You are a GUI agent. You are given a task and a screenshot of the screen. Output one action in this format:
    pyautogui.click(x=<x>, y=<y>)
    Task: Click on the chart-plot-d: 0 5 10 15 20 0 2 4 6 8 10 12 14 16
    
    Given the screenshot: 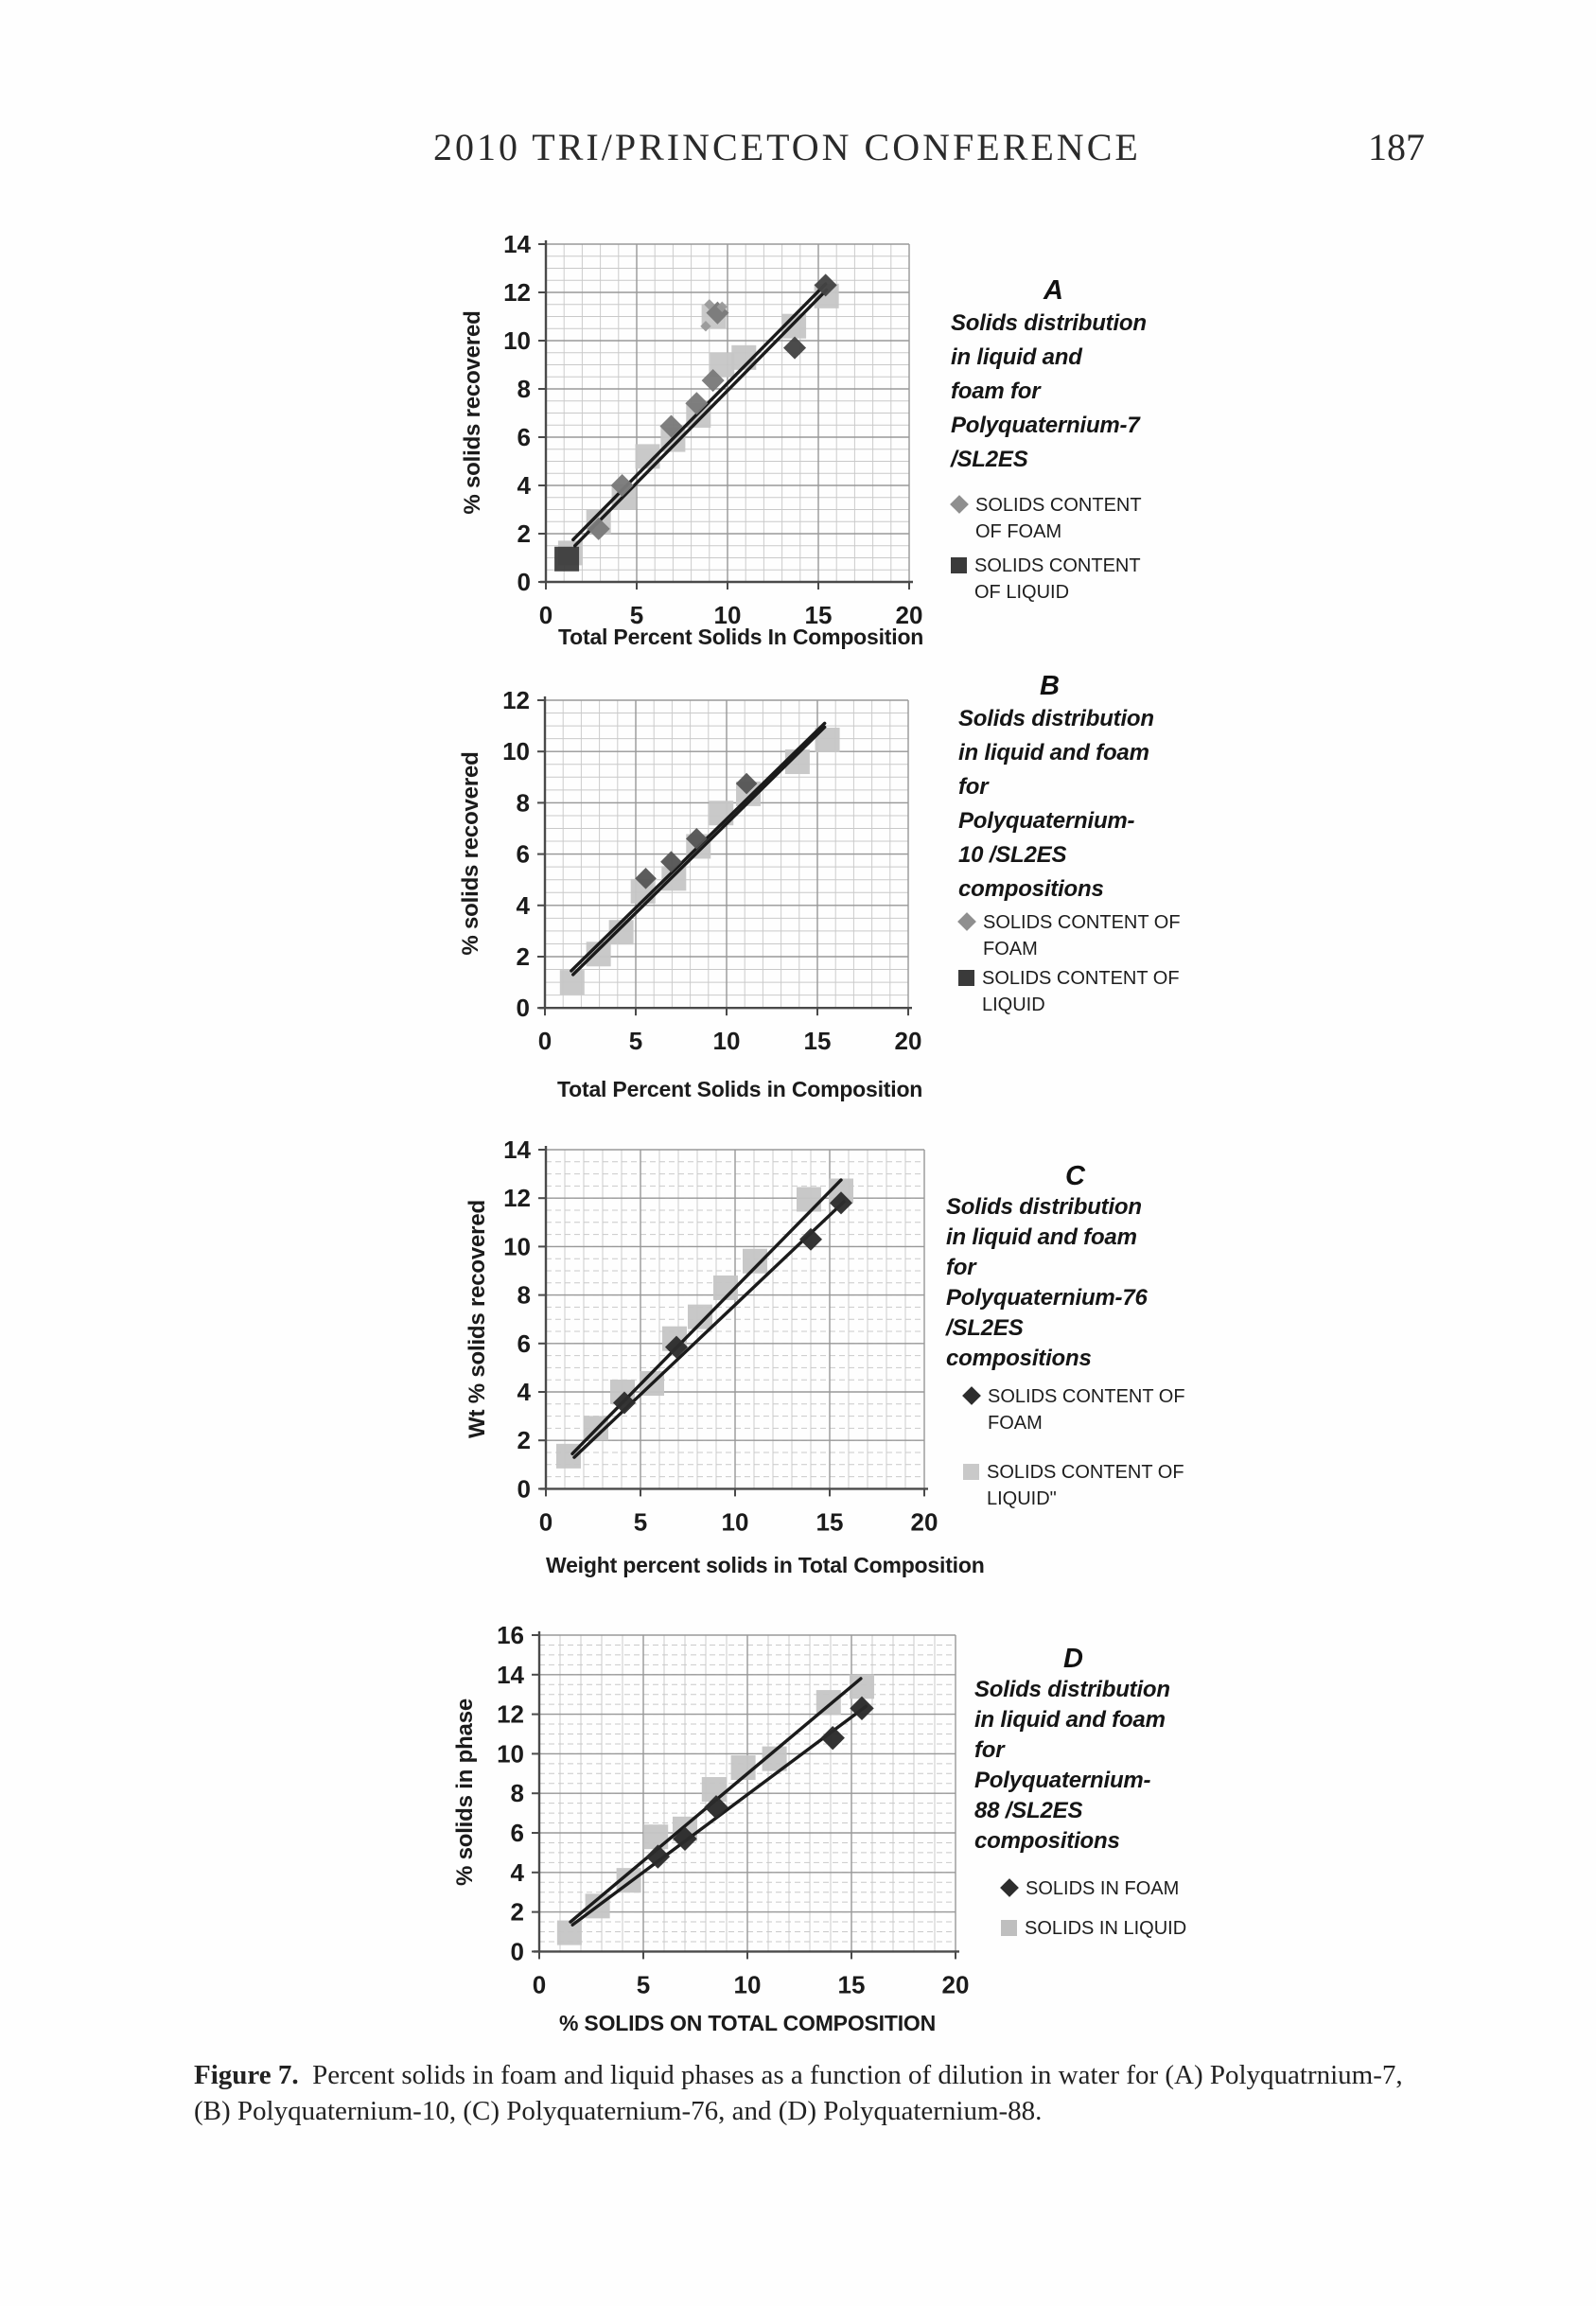 What is the action you would take?
    pyautogui.click(x=733, y=1809)
    